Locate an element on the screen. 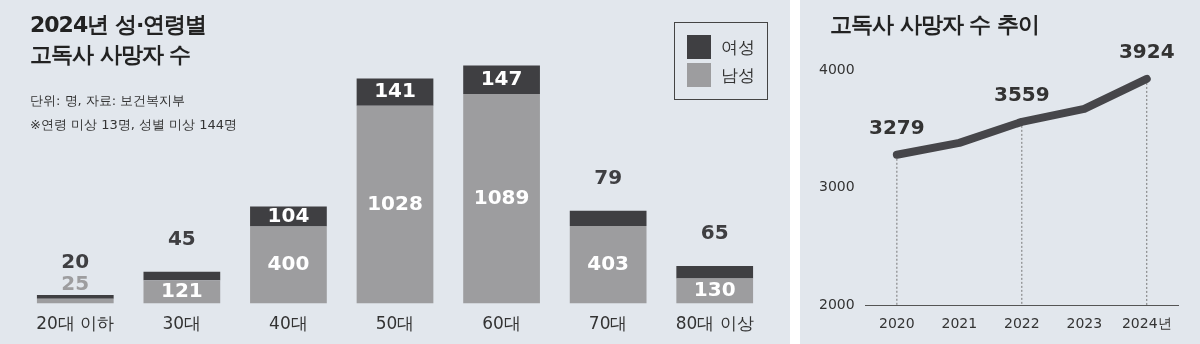 The image size is (1200, 344). data-label: 403 is located at coordinates (608, 263).